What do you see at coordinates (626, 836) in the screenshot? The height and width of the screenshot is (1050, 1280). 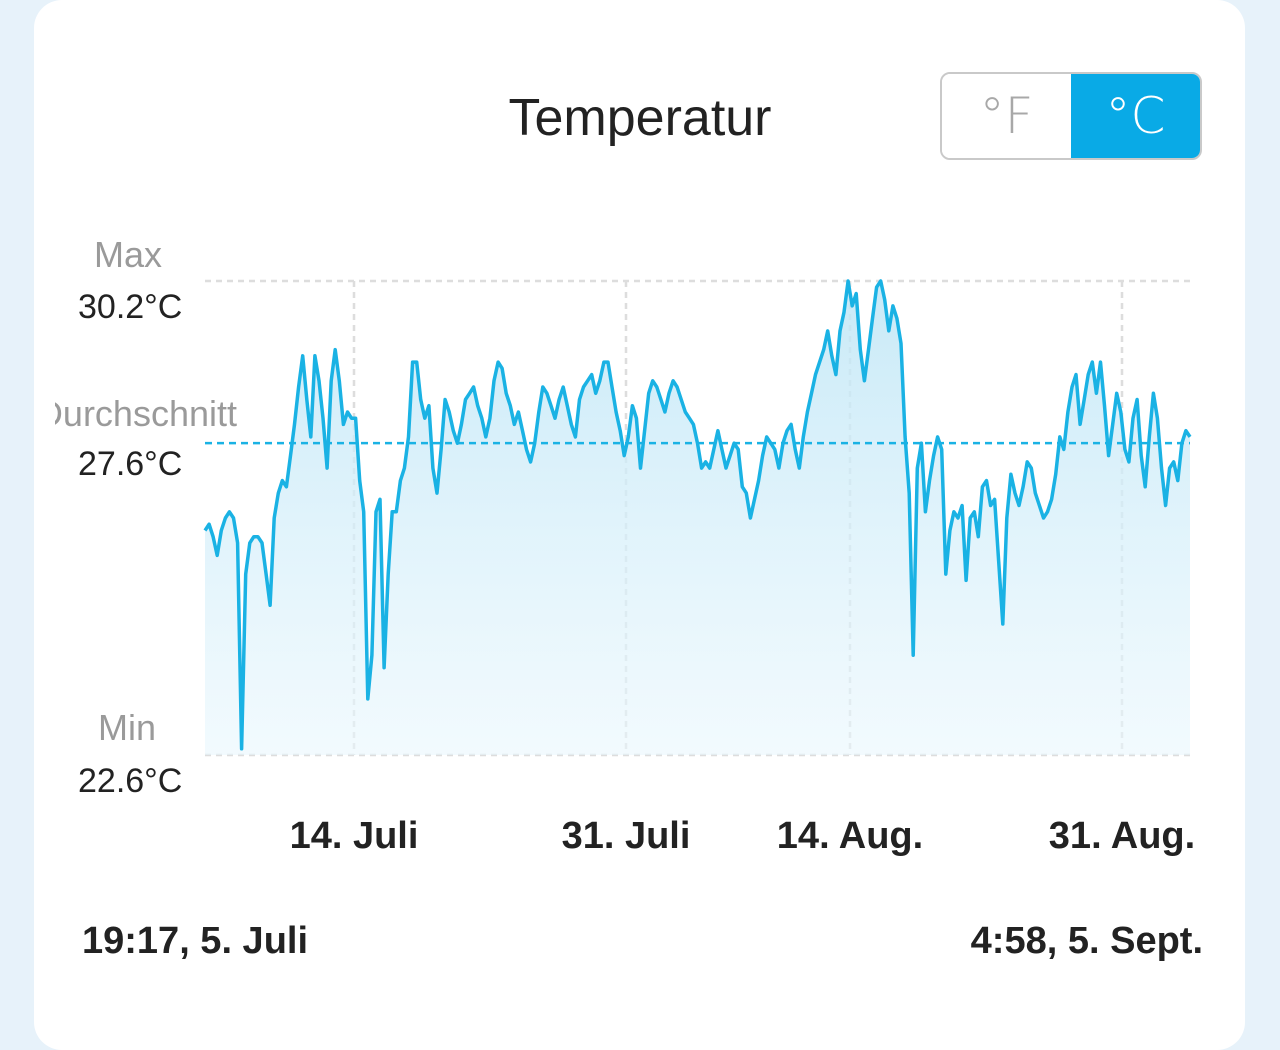 I see `x-tick-label-1: 31. Juli` at bounding box center [626, 836].